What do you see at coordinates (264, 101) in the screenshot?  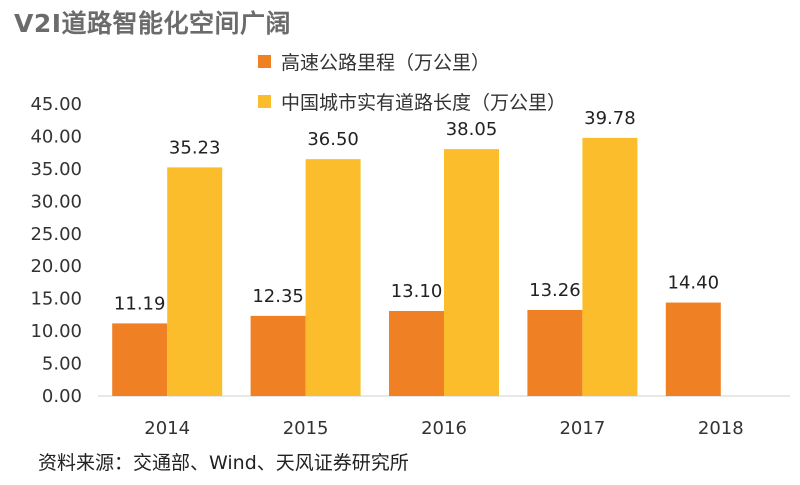 I see `legend-swatch-urban-road` at bounding box center [264, 101].